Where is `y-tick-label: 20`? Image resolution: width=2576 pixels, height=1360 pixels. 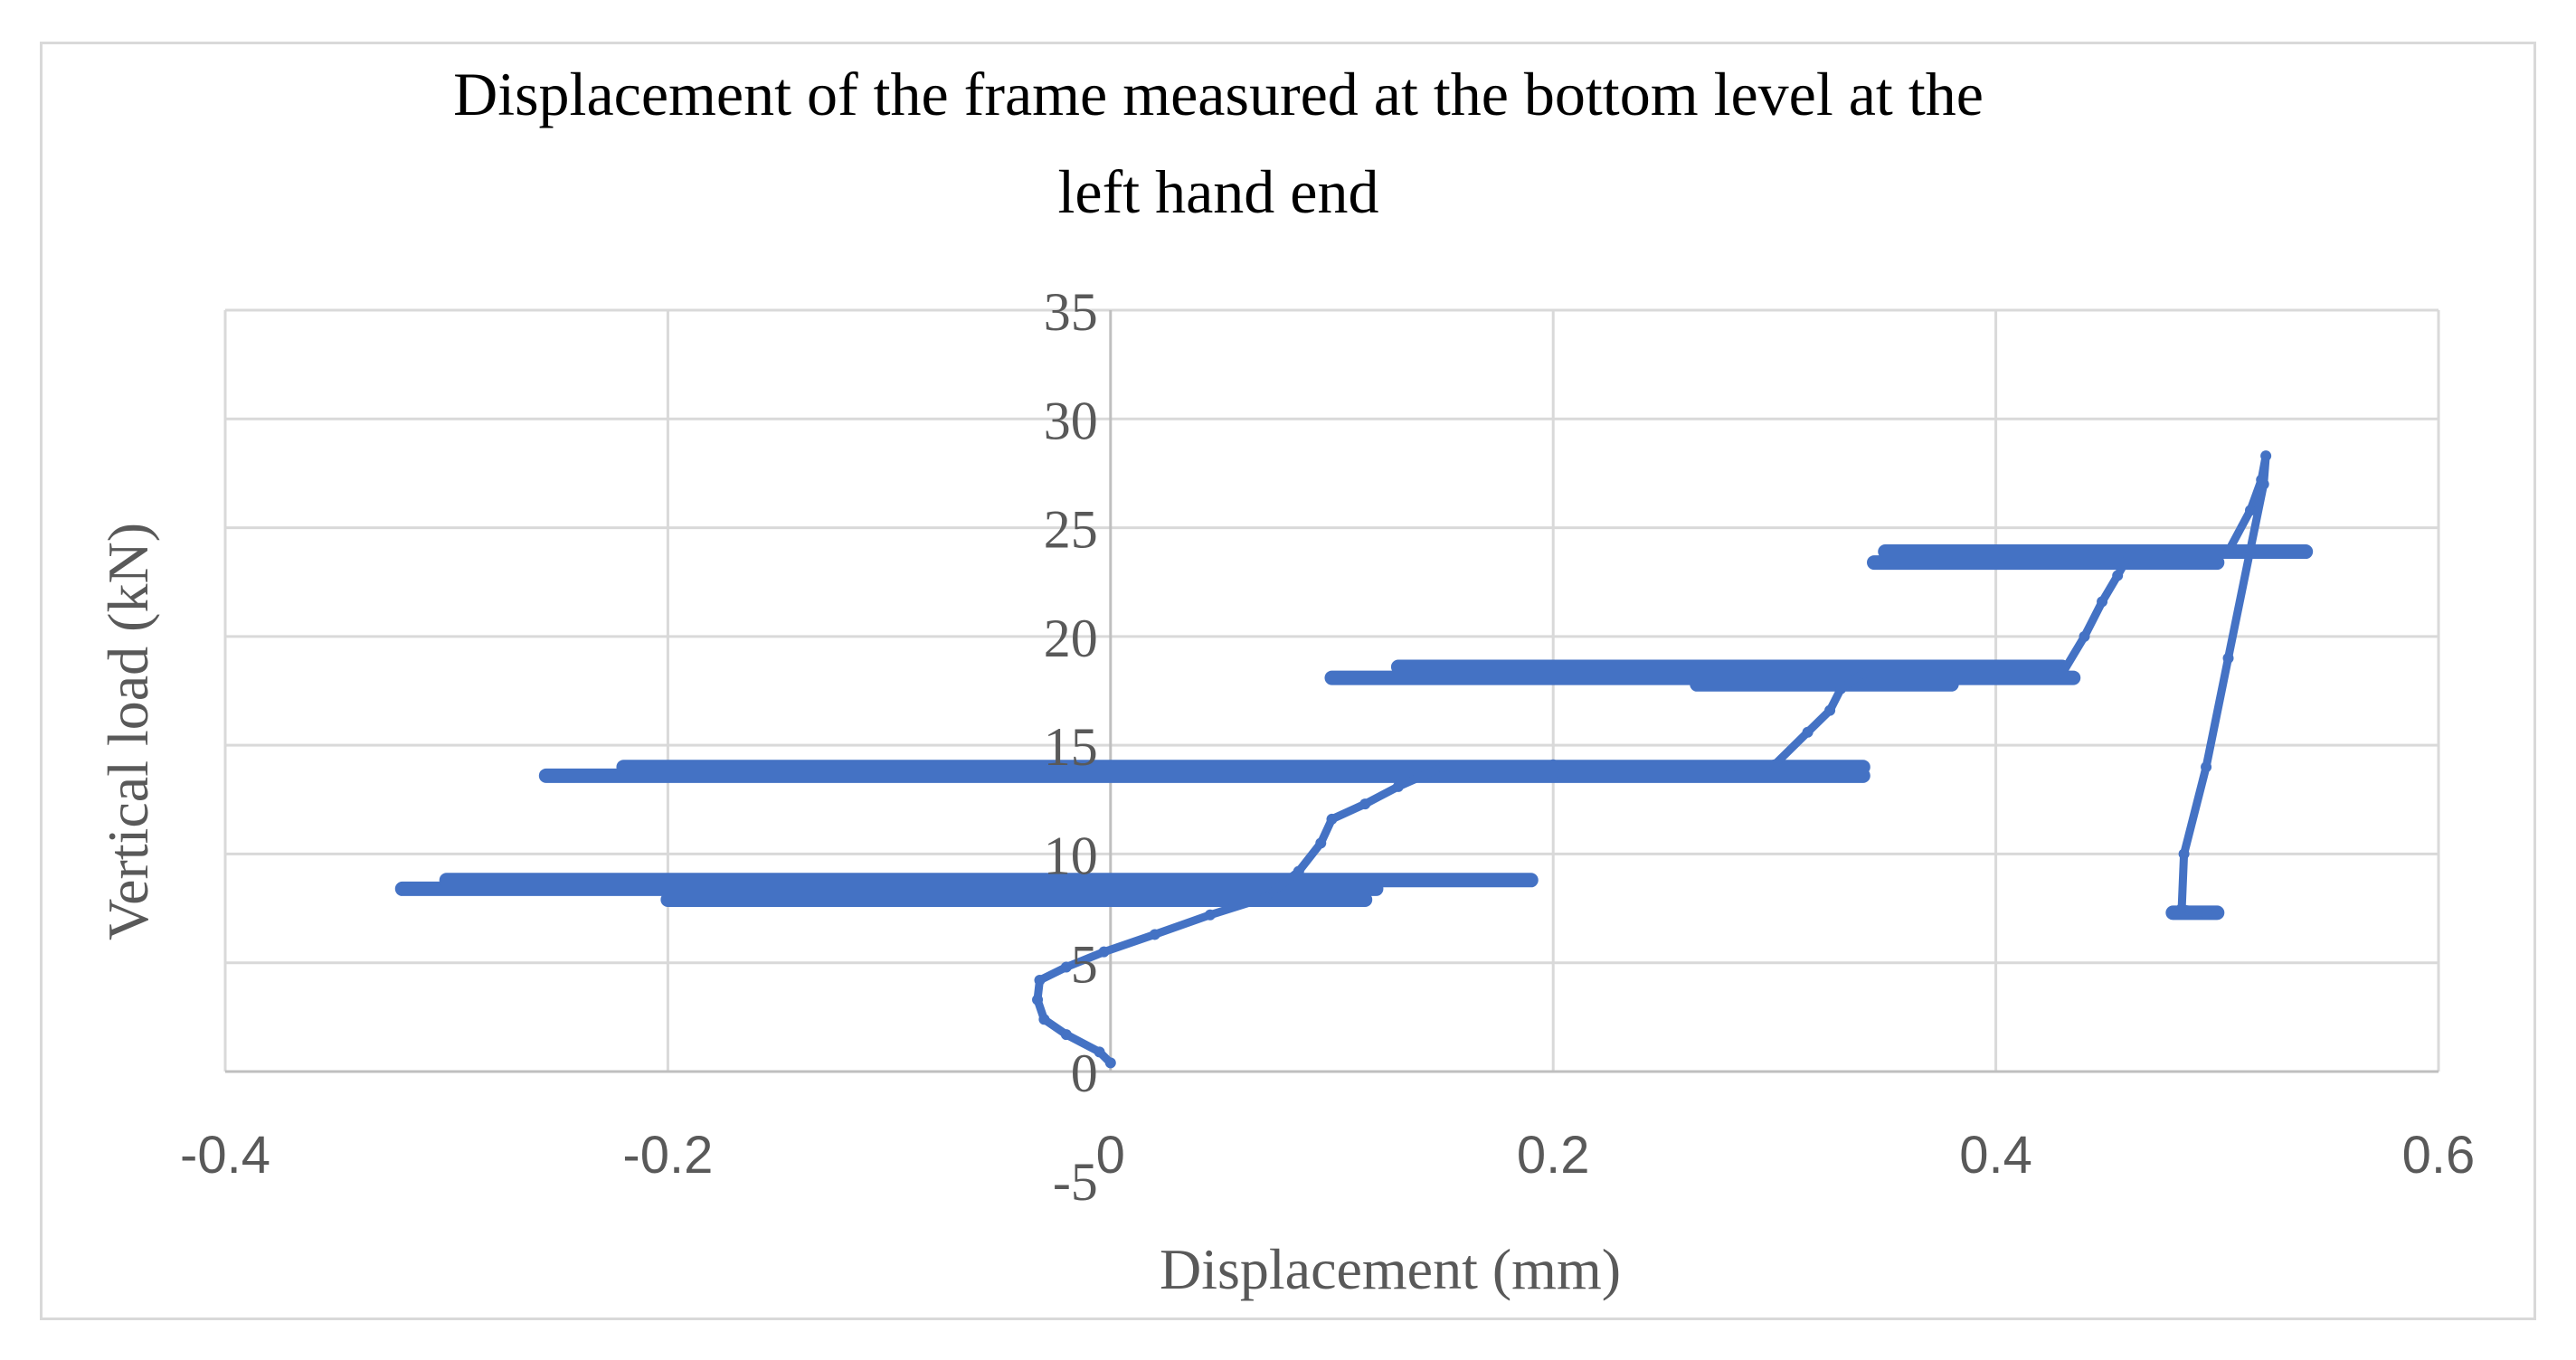 y-tick-label: 20 is located at coordinates (1071, 638).